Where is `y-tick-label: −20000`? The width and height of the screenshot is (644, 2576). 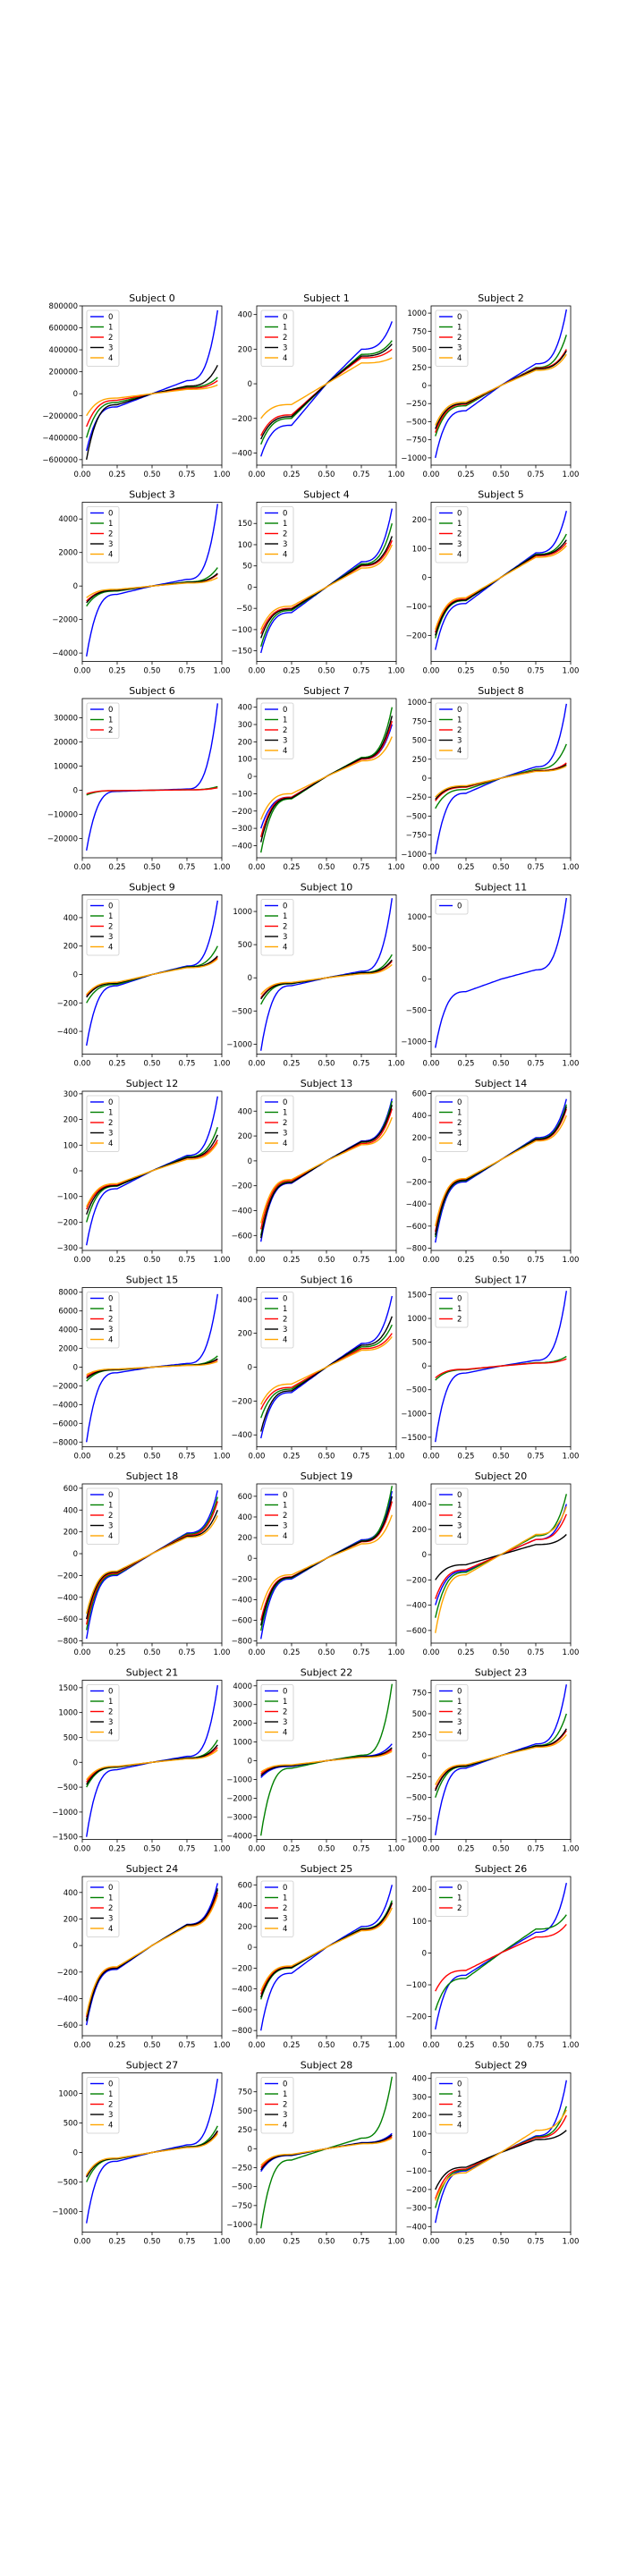 y-tick-label: −20000 is located at coordinates (62, 839).